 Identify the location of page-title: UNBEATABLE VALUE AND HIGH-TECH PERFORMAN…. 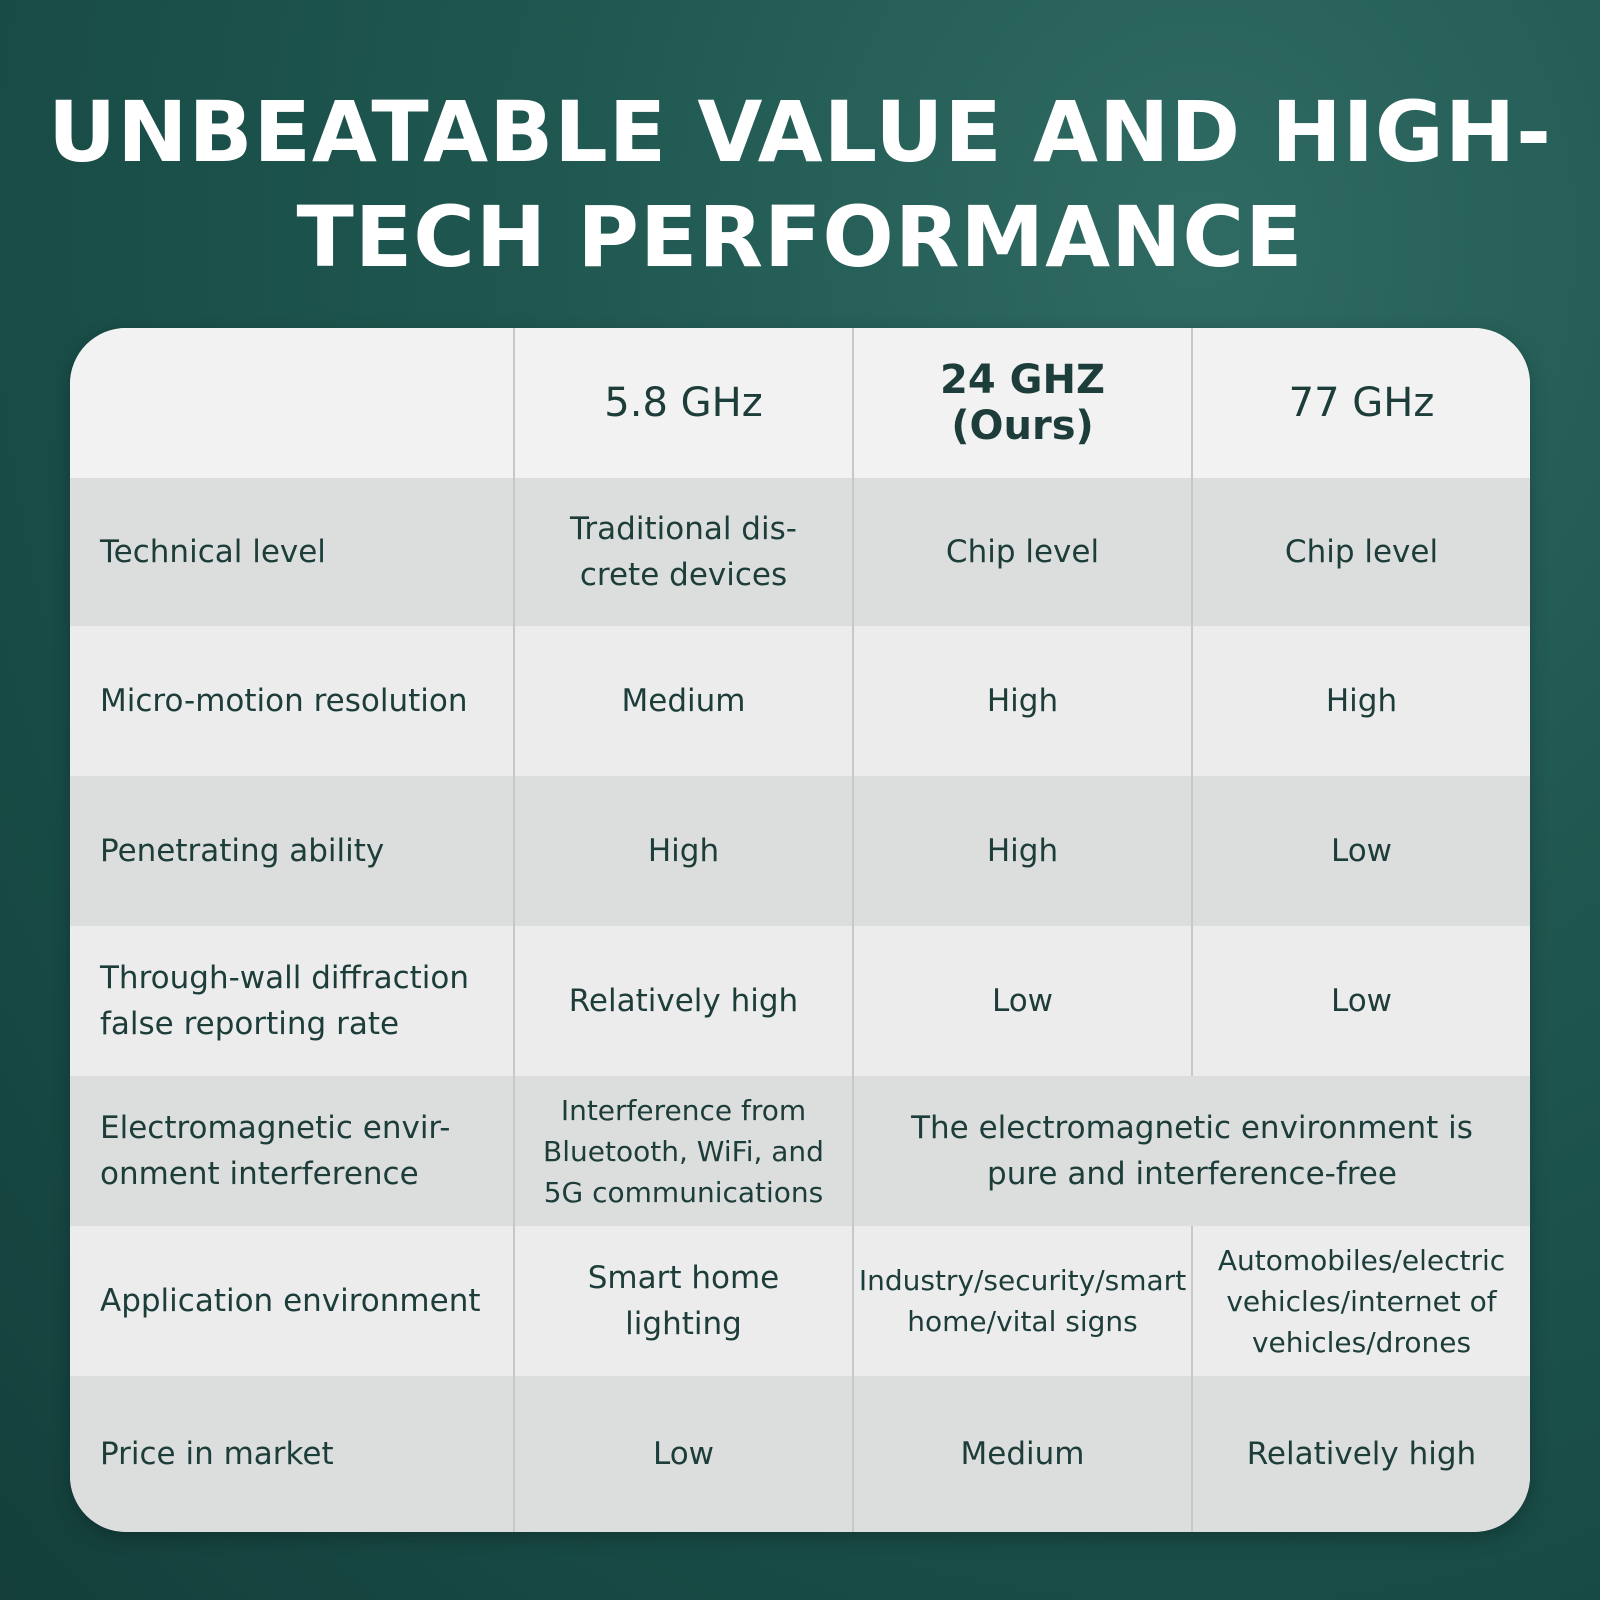
(800, 184).